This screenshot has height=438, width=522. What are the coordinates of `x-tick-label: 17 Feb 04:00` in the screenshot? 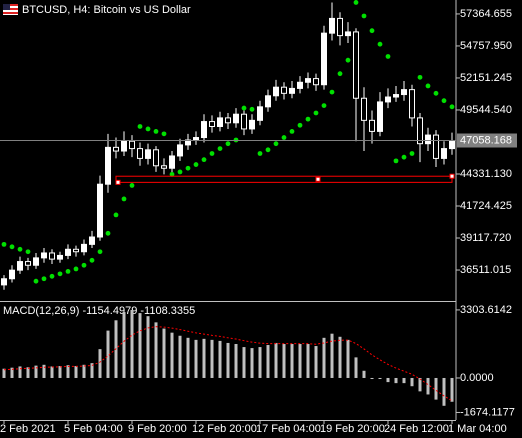 It's located at (288, 429).